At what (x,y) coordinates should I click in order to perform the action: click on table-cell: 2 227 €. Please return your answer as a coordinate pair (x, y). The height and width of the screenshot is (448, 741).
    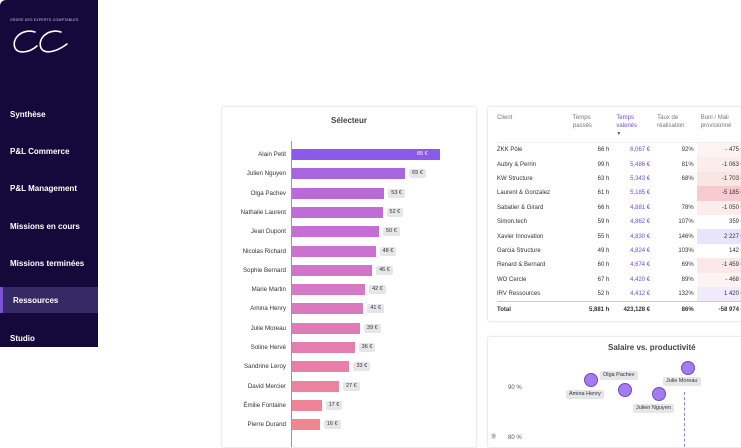
    Looking at the image, I should click on (718, 236).